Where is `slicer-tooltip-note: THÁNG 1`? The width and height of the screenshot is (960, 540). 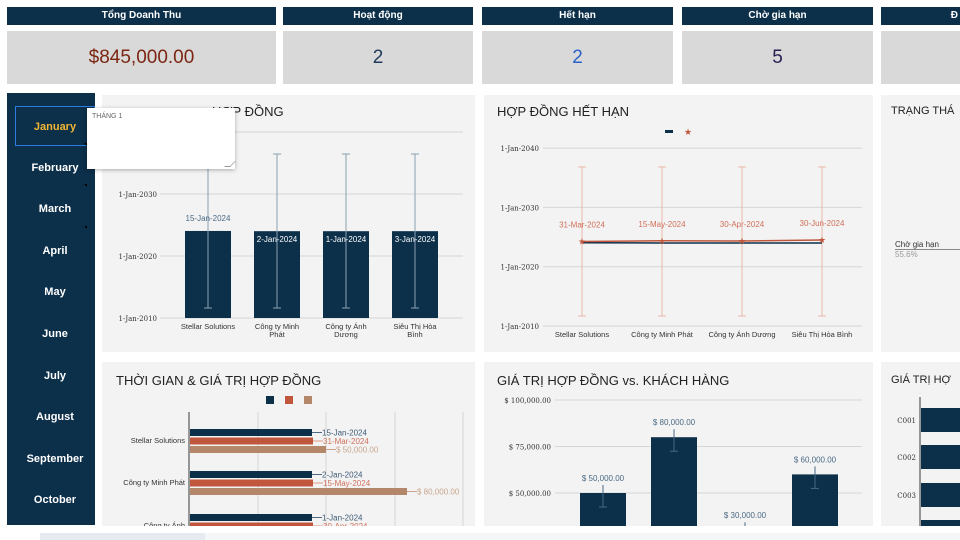
slicer-tooltip-note: THÁNG 1 is located at coordinates (161, 138).